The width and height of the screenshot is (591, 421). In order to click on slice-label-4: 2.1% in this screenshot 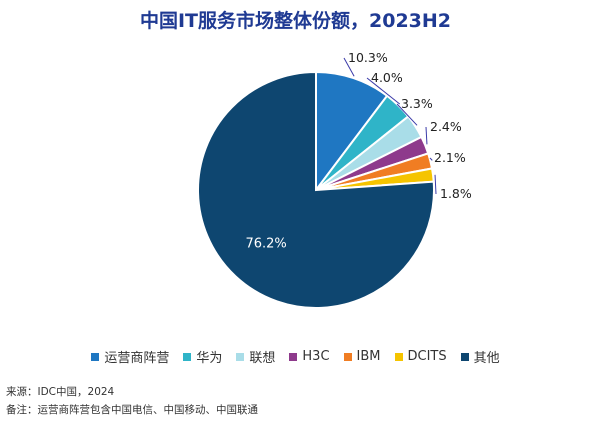, I will do `click(450, 157)`.